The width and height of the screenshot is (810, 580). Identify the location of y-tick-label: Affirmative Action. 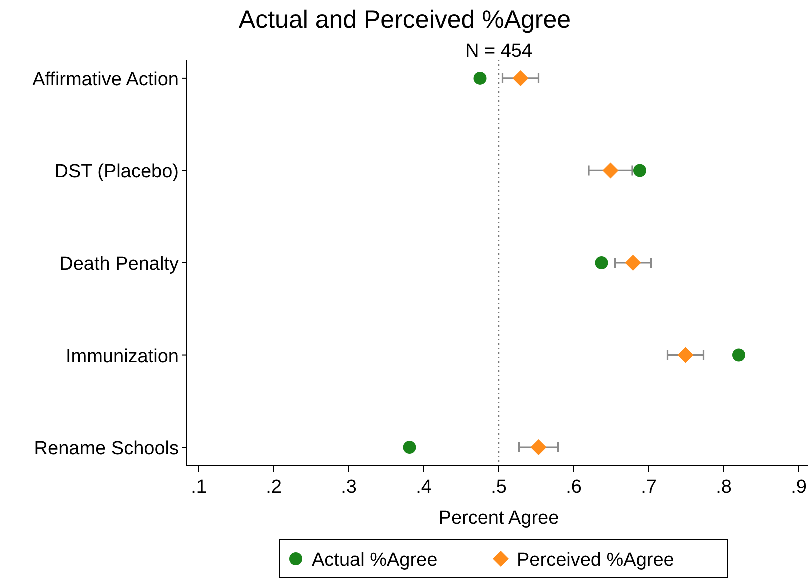
(105, 79).